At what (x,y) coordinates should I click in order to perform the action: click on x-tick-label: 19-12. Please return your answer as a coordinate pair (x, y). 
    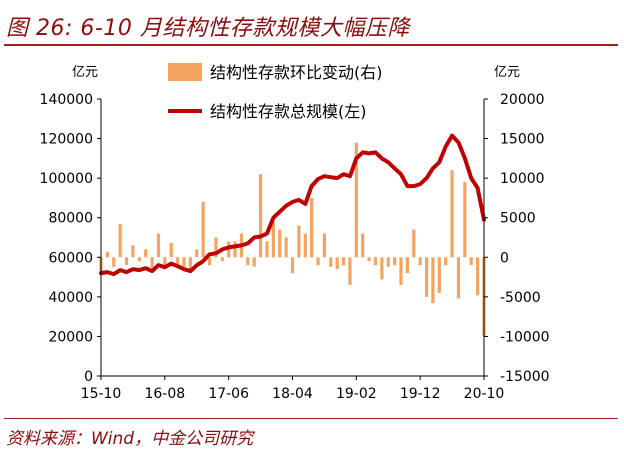
    Looking at the image, I should click on (420, 394).